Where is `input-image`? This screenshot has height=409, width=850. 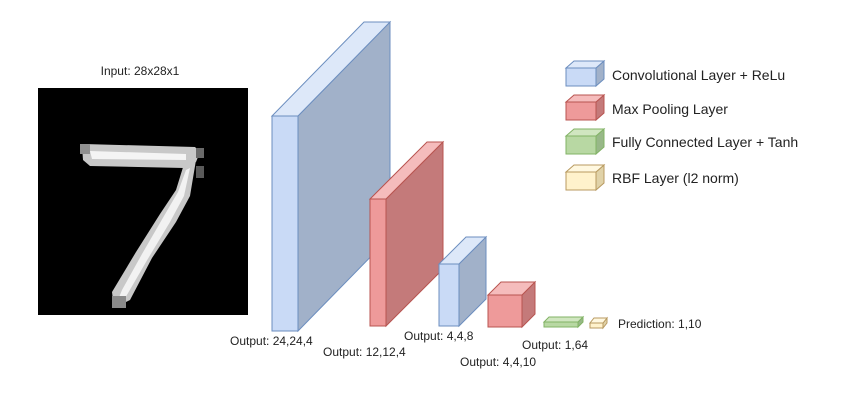
input-image is located at coordinates (143, 201).